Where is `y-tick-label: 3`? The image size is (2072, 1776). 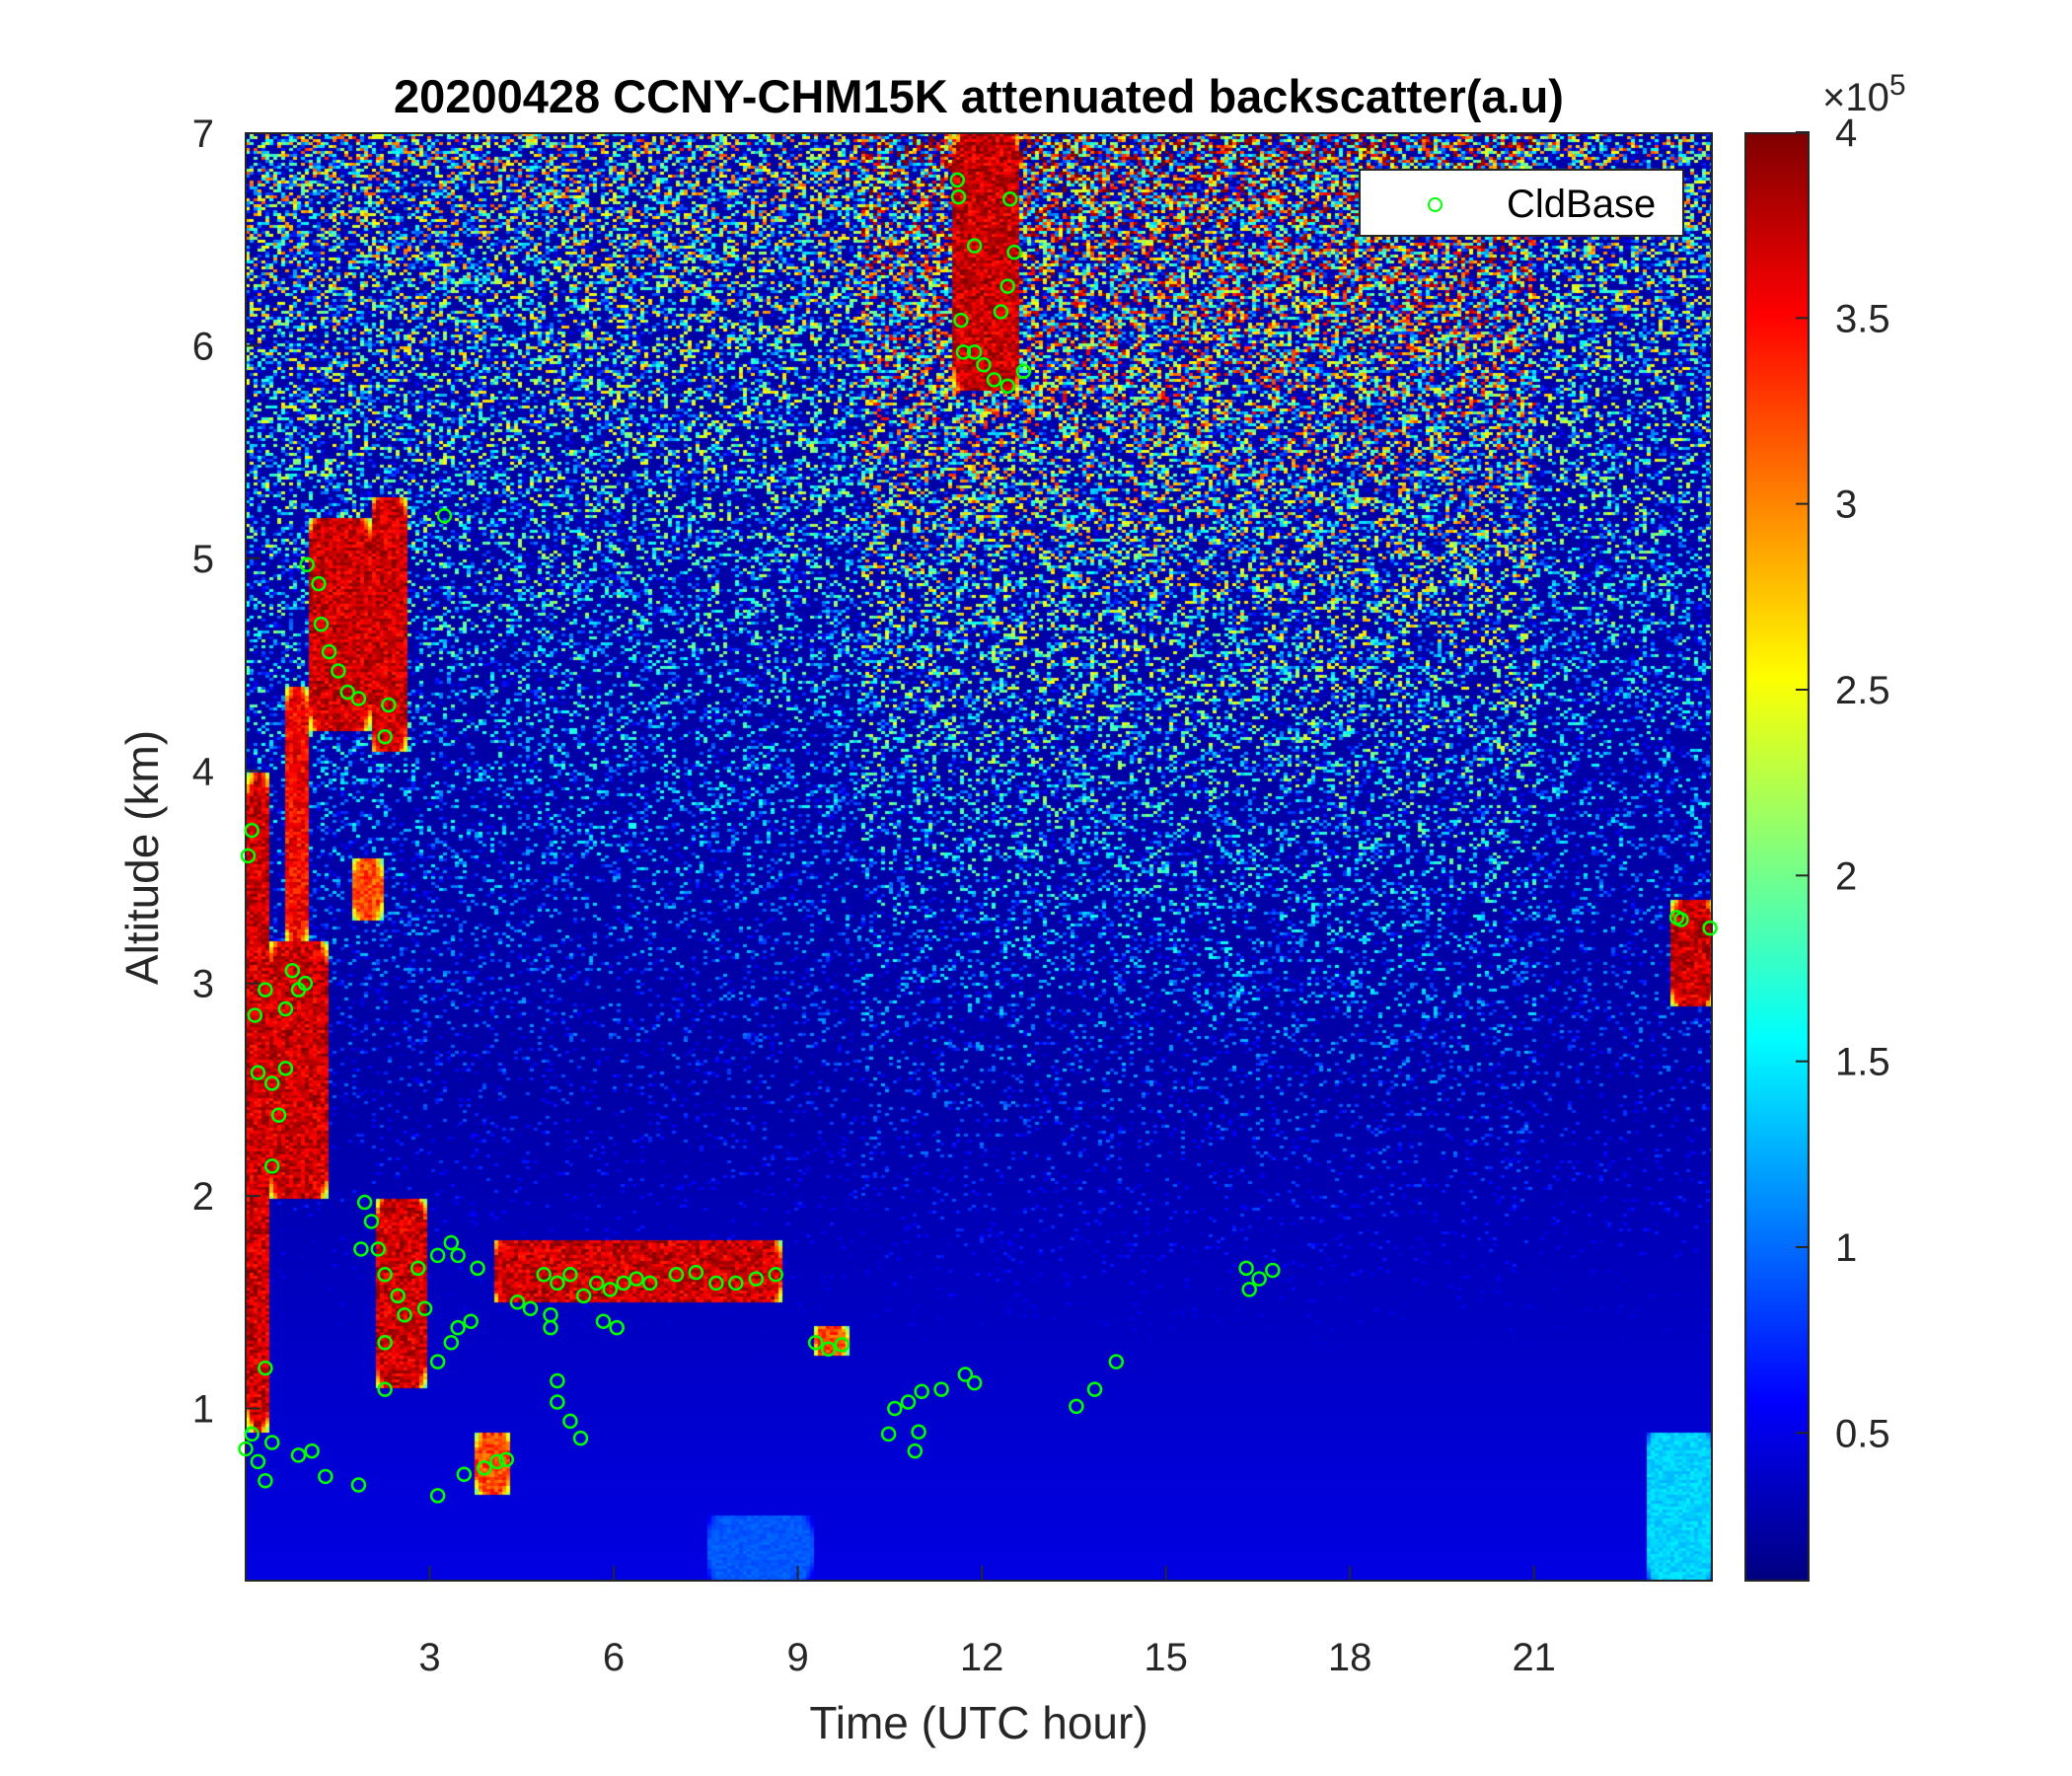 y-tick-label: 3 is located at coordinates (203, 985).